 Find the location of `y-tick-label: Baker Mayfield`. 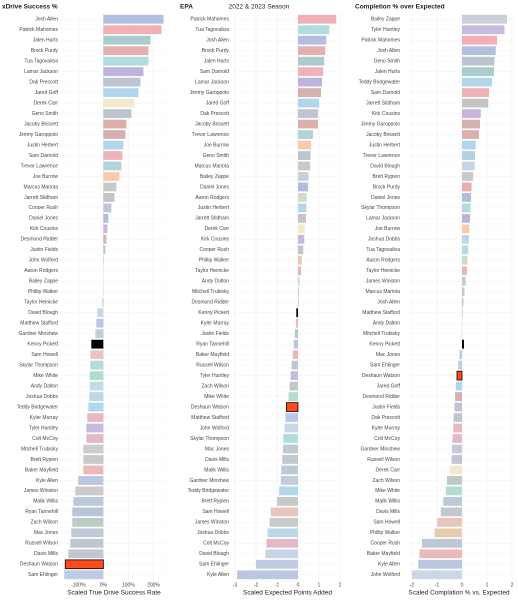

y-tick-label: Baker Mayfield is located at coordinates (41, 470).